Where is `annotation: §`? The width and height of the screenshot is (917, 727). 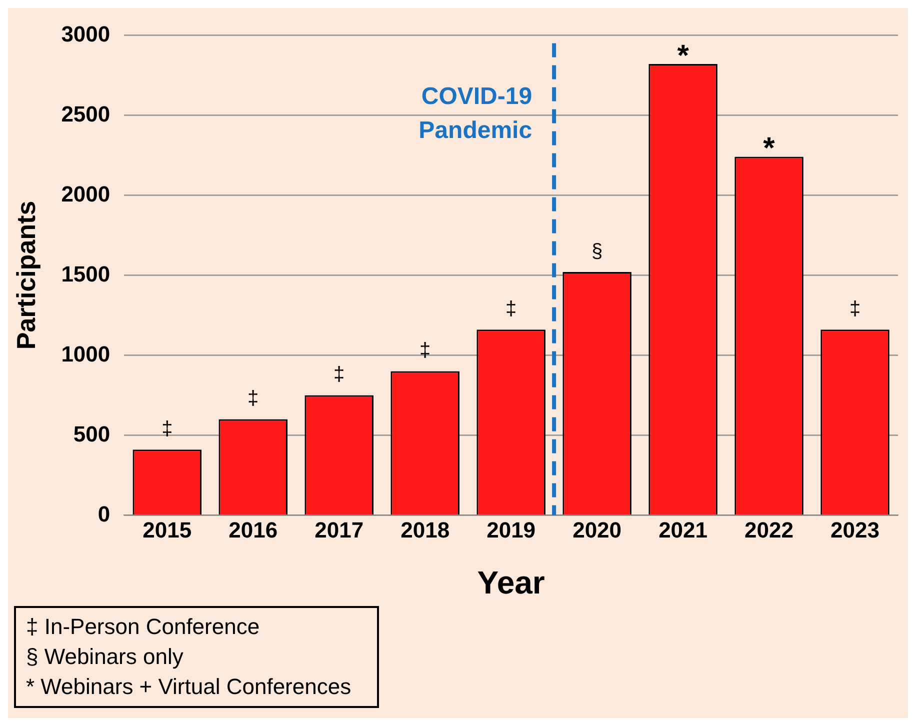
annotation: § is located at coordinates (597, 251).